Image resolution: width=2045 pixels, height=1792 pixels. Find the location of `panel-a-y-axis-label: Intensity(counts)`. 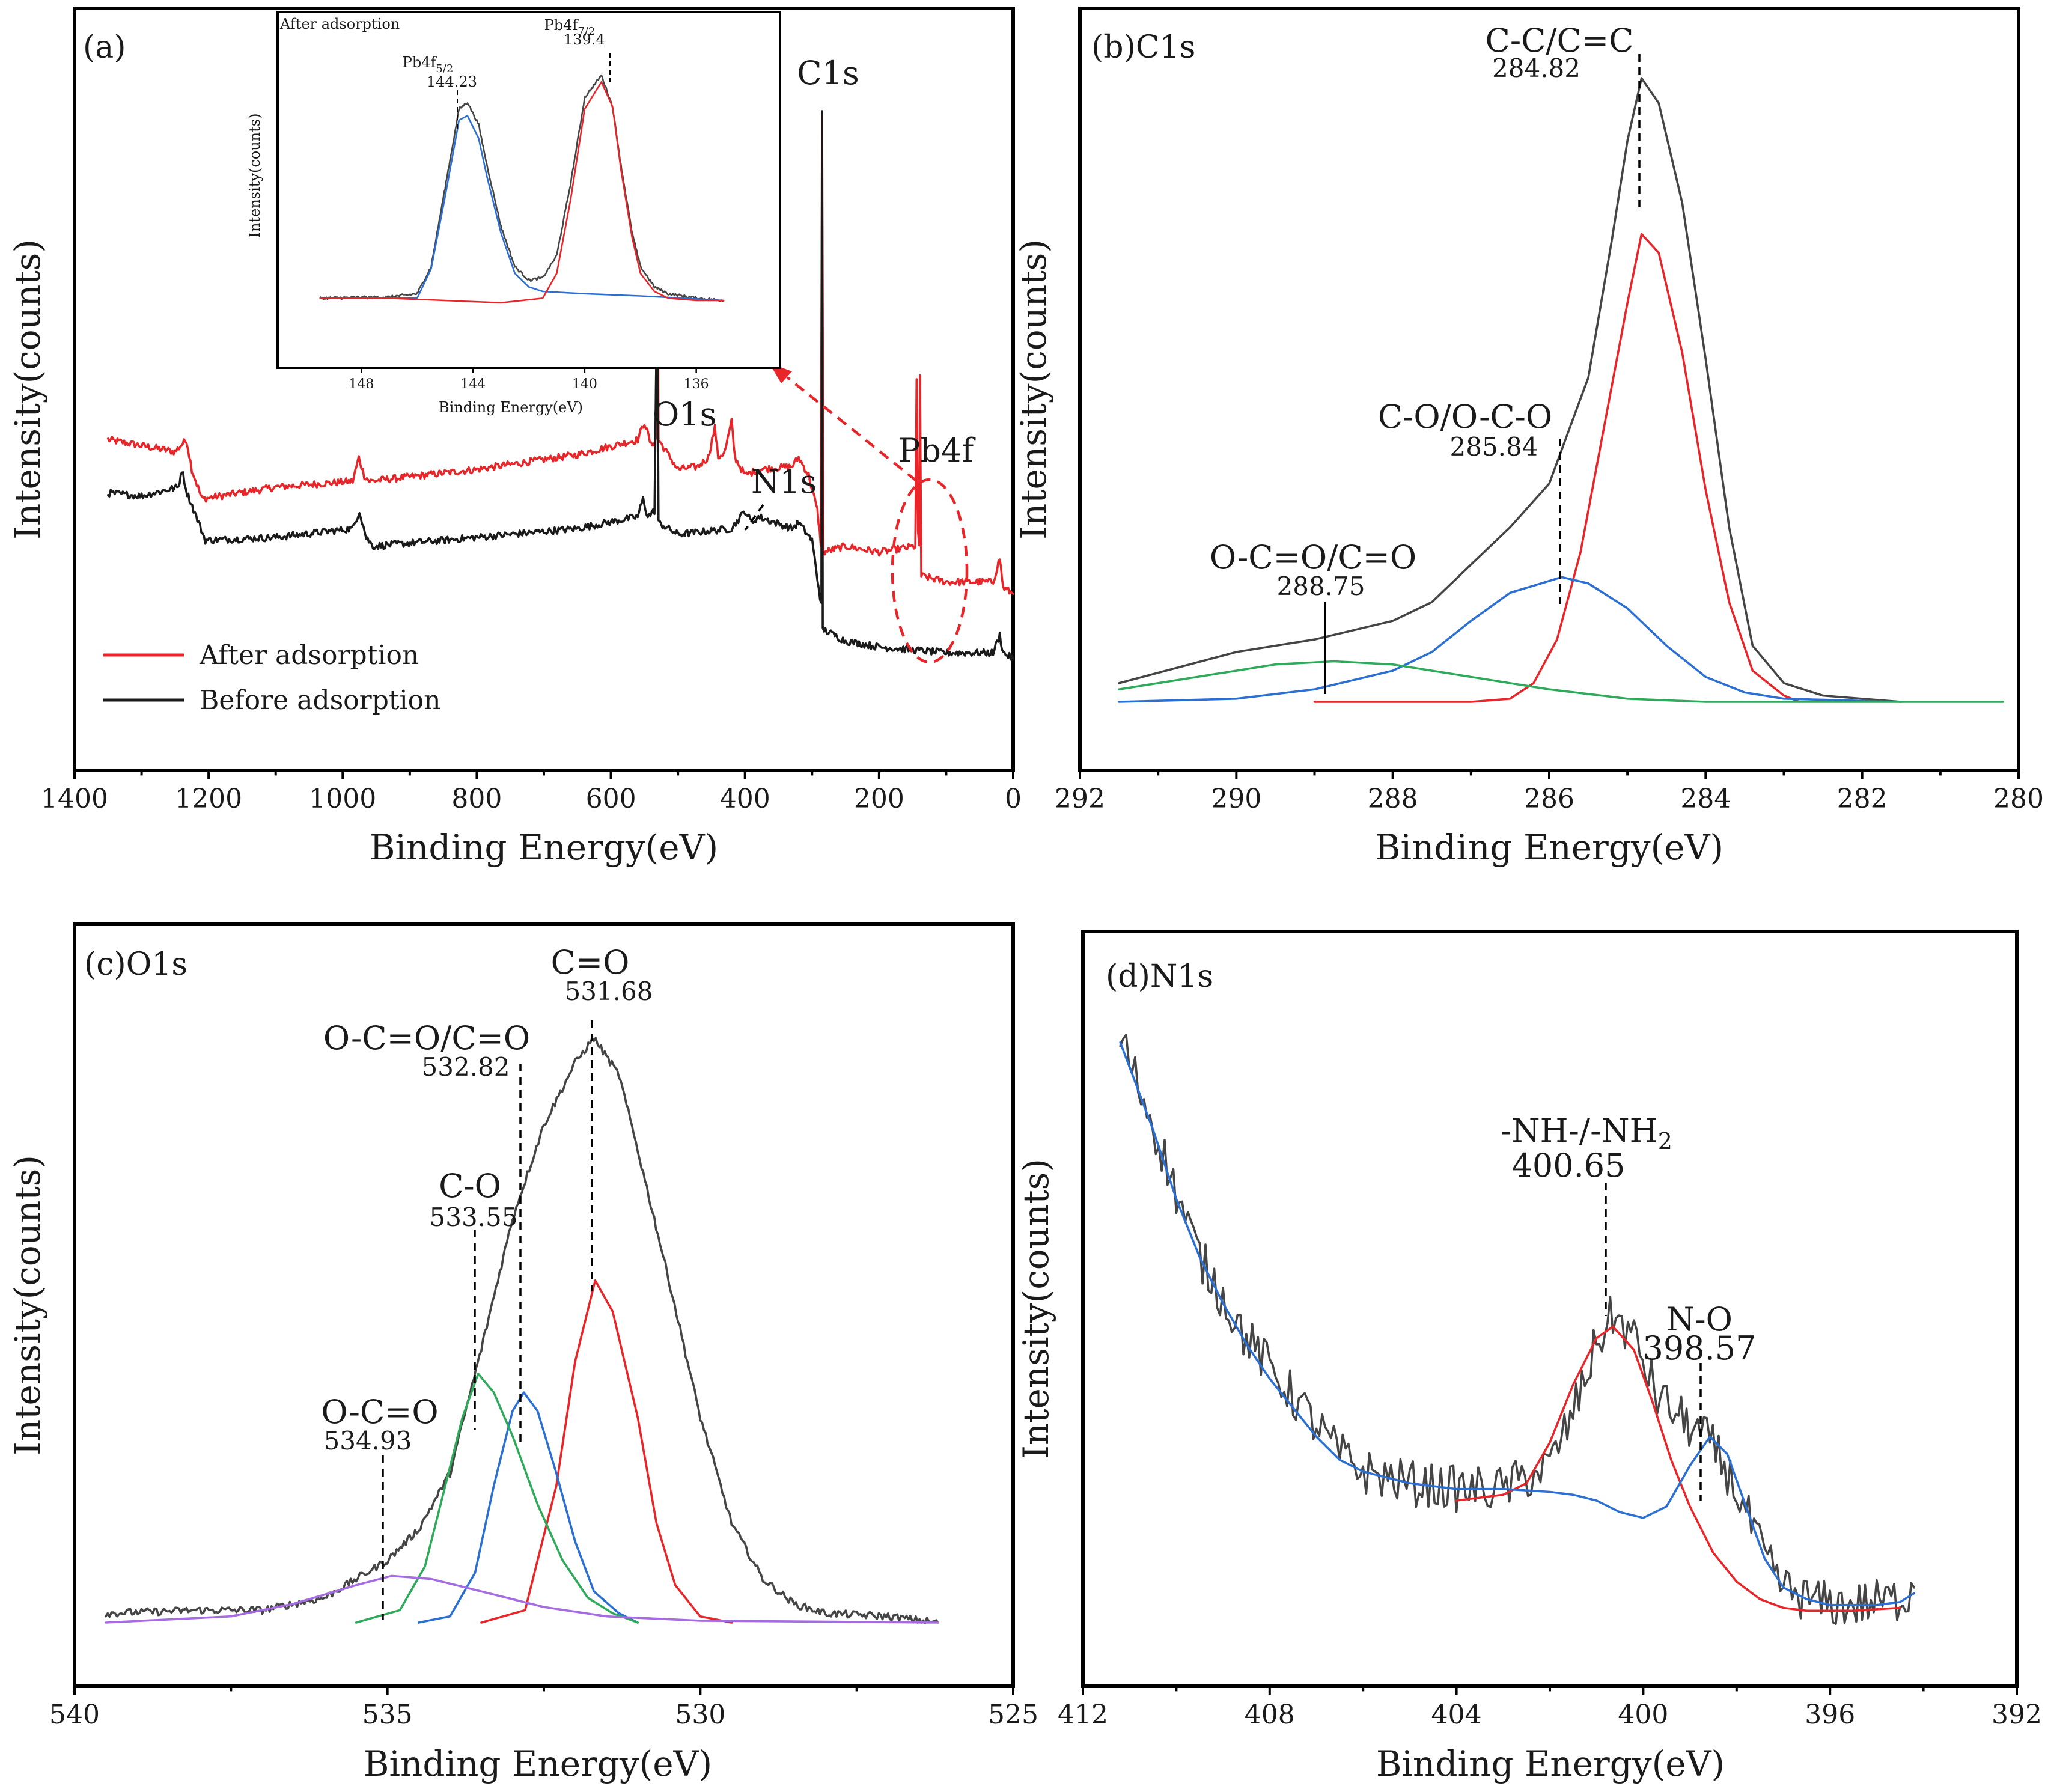

panel-a-y-axis-label: Intensity(counts) is located at coordinates (28, 389).